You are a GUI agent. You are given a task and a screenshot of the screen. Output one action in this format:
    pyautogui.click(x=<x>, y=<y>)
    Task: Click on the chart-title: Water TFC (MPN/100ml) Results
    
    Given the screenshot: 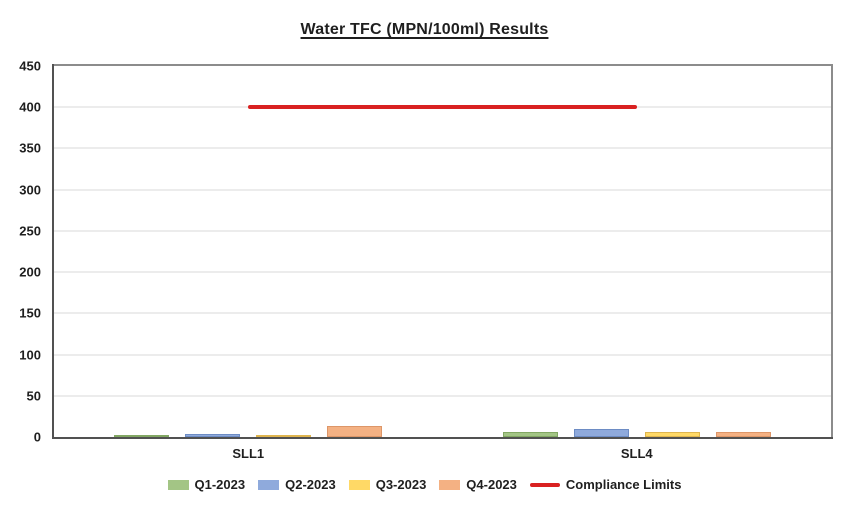 What is the action you would take?
    pyautogui.click(x=424, y=29)
    